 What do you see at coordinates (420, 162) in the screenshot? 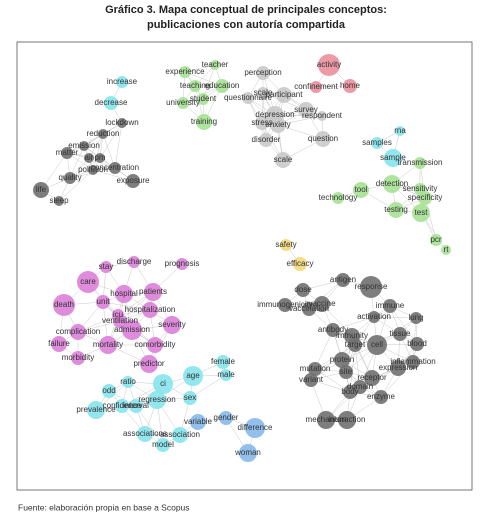
I see `node-label: transmission` at bounding box center [420, 162].